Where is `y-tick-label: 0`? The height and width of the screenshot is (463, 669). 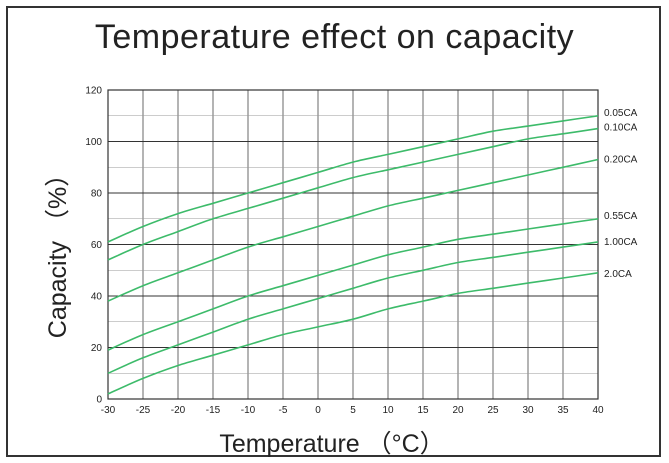 y-tick-label: 0 is located at coordinates (99, 400).